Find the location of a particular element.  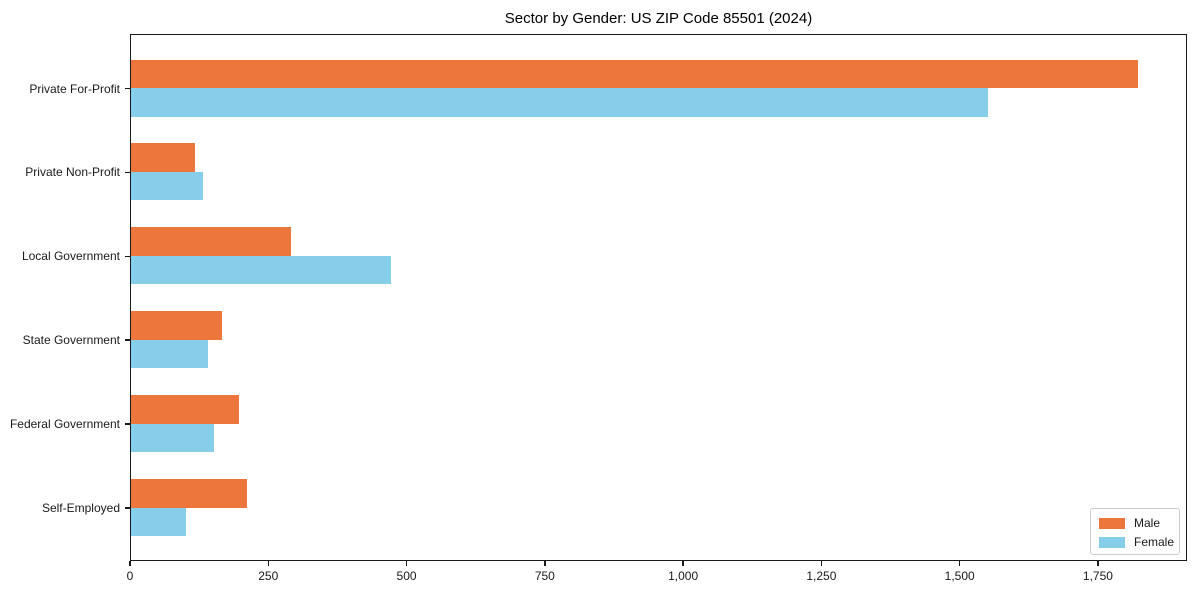

y-axis-label: Private Non-Profit is located at coordinates (72, 172).